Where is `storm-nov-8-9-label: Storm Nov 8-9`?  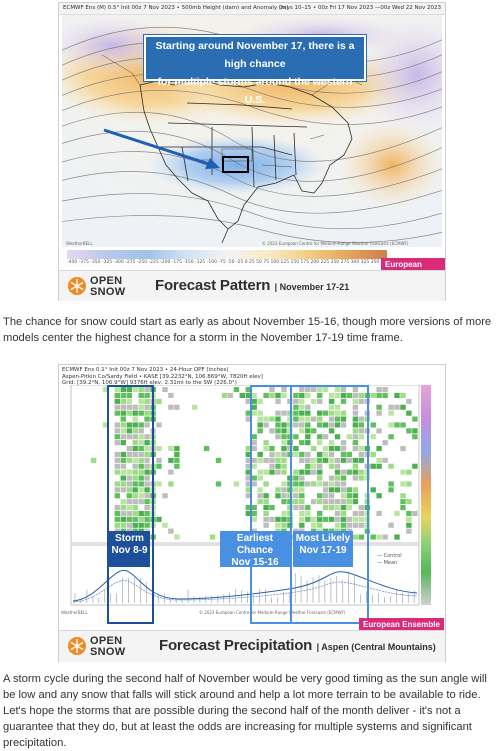
storm-nov-8-9-label: Storm Nov 8-9 is located at coordinates (129, 549).